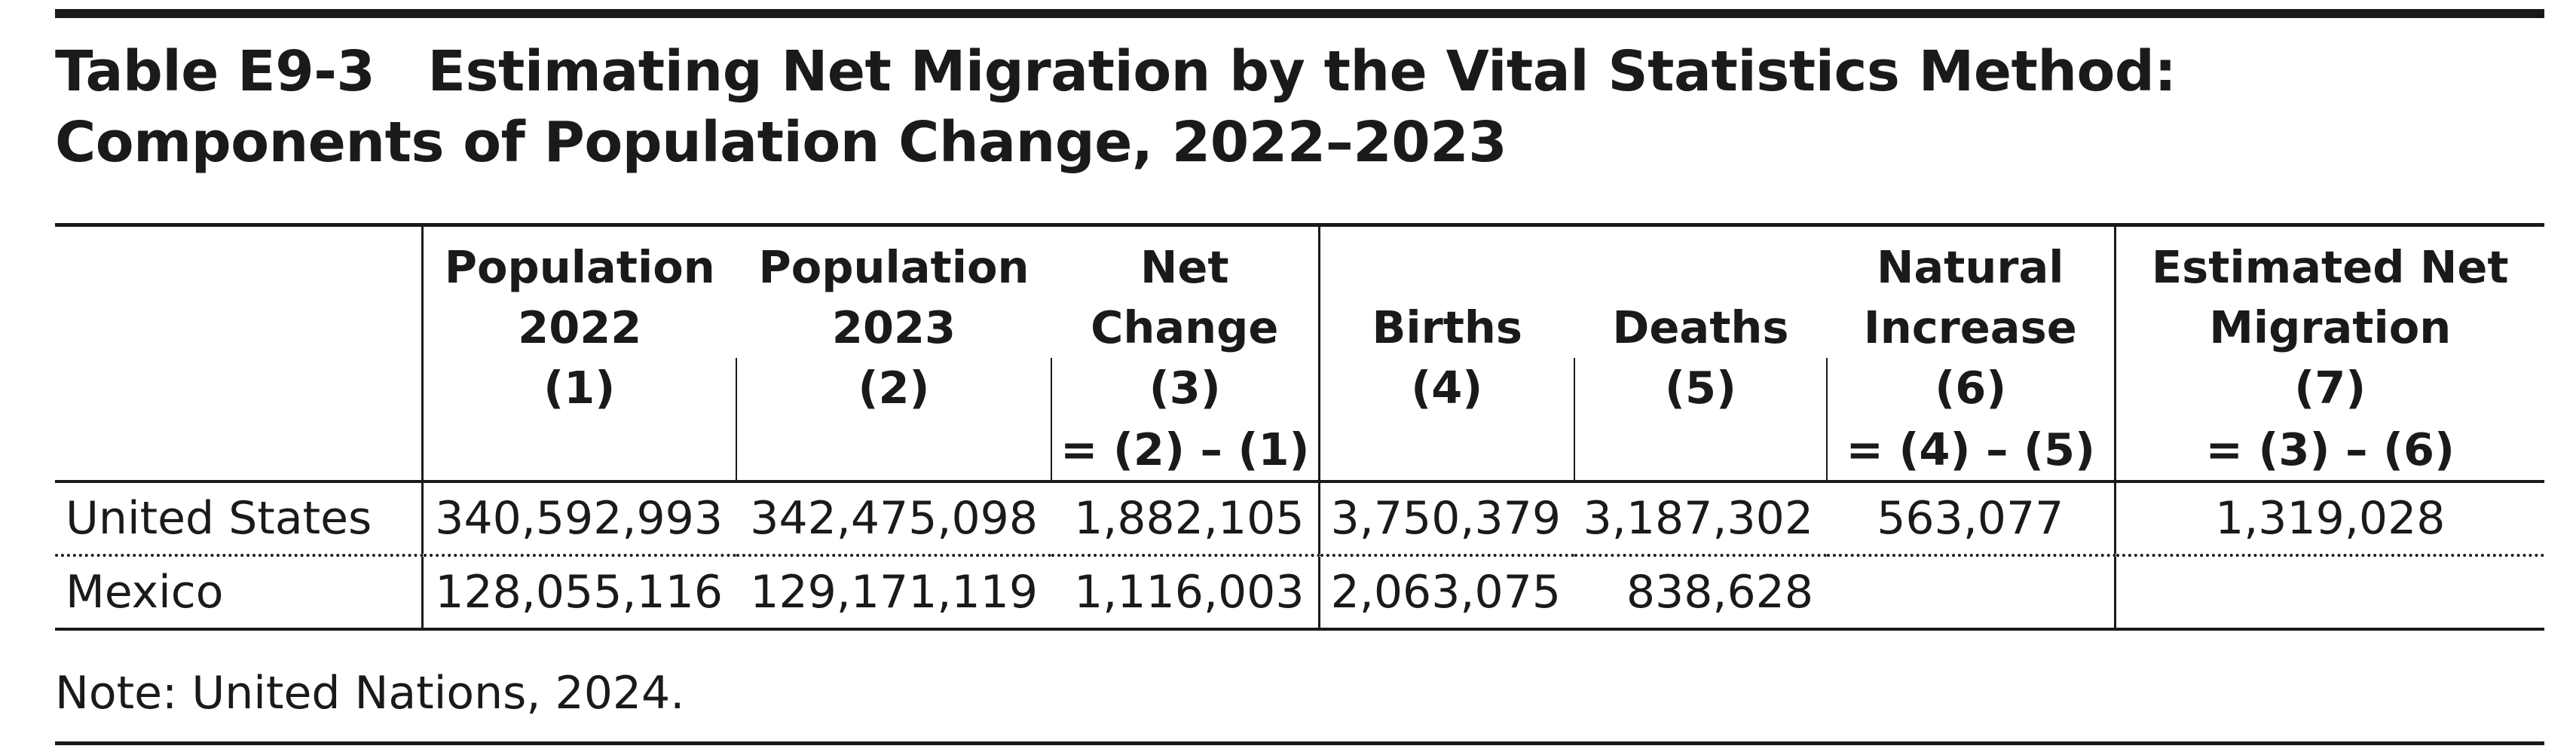 This screenshot has height=755, width=2576. I want to click on bottom-rule, so click(1299, 743).